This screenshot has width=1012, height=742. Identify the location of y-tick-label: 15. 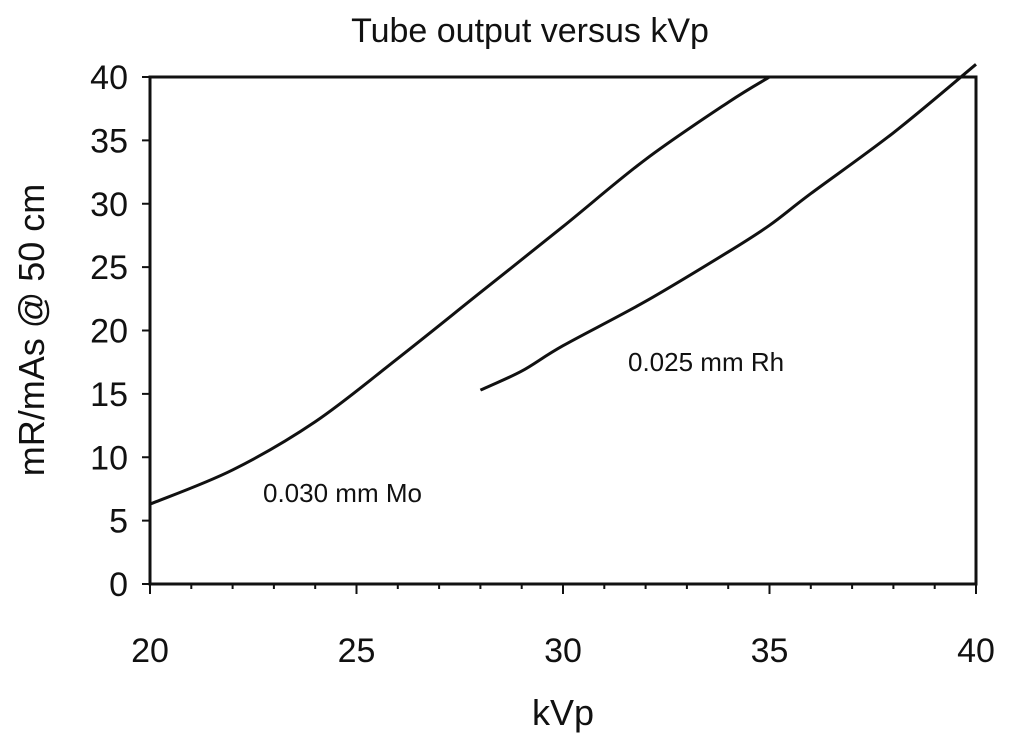
(109, 395).